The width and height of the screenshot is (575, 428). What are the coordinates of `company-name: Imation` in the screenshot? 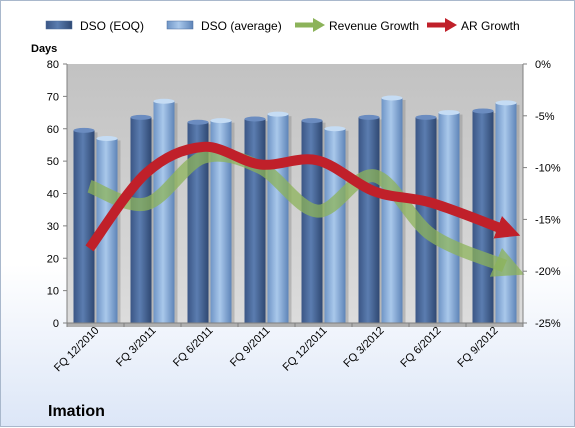 It's located at (76, 411).